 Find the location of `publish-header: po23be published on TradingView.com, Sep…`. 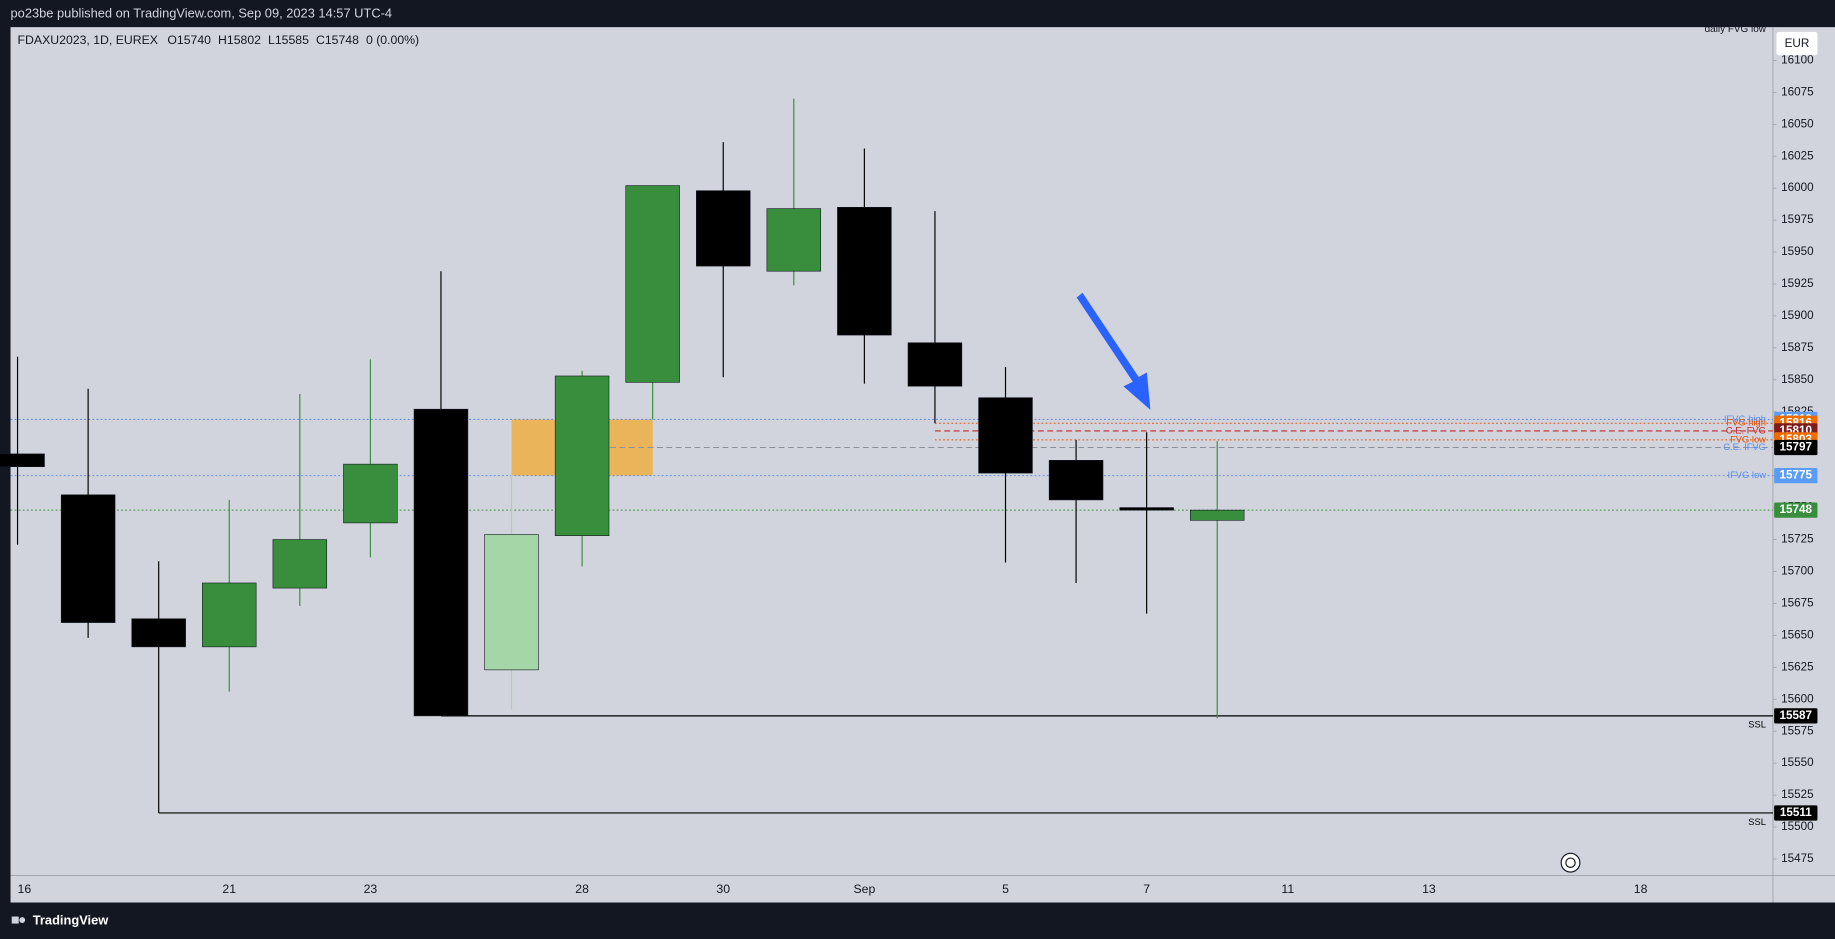

publish-header: po23be published on TradingView.com, Sep… is located at coordinates (202, 13).